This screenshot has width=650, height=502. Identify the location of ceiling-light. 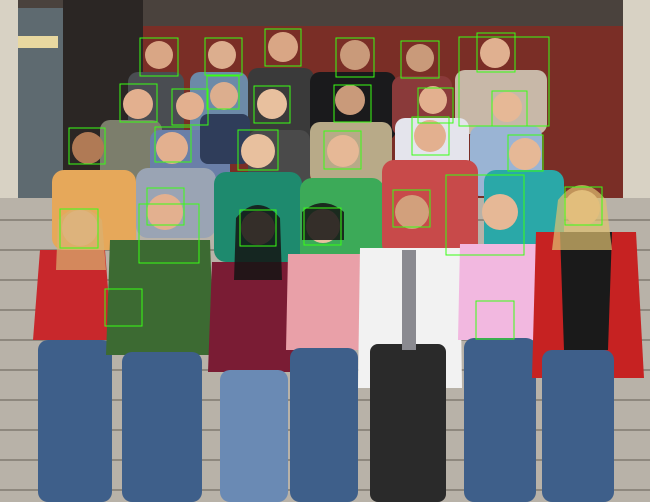
(38, 42).